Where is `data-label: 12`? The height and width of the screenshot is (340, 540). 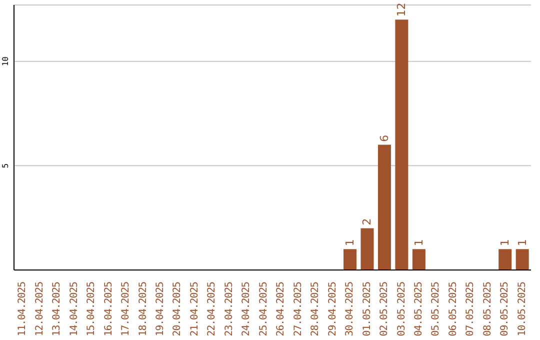
data-label: 12 is located at coordinates (401, 9).